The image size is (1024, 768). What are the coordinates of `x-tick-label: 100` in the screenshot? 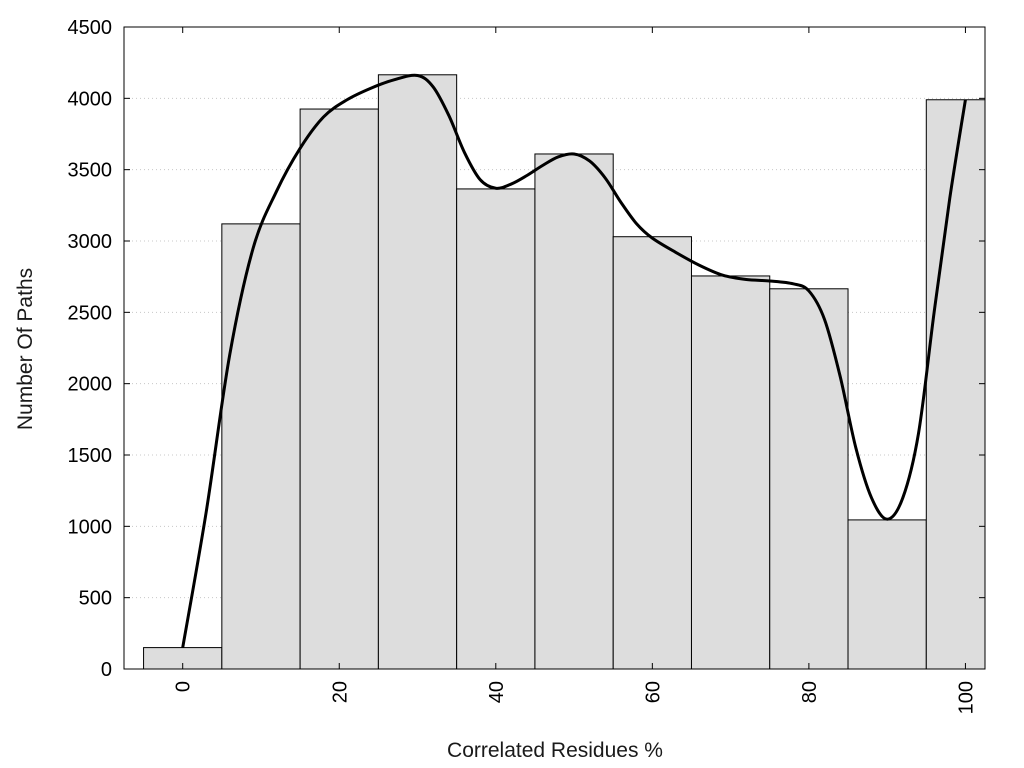 It's located at (966, 697).